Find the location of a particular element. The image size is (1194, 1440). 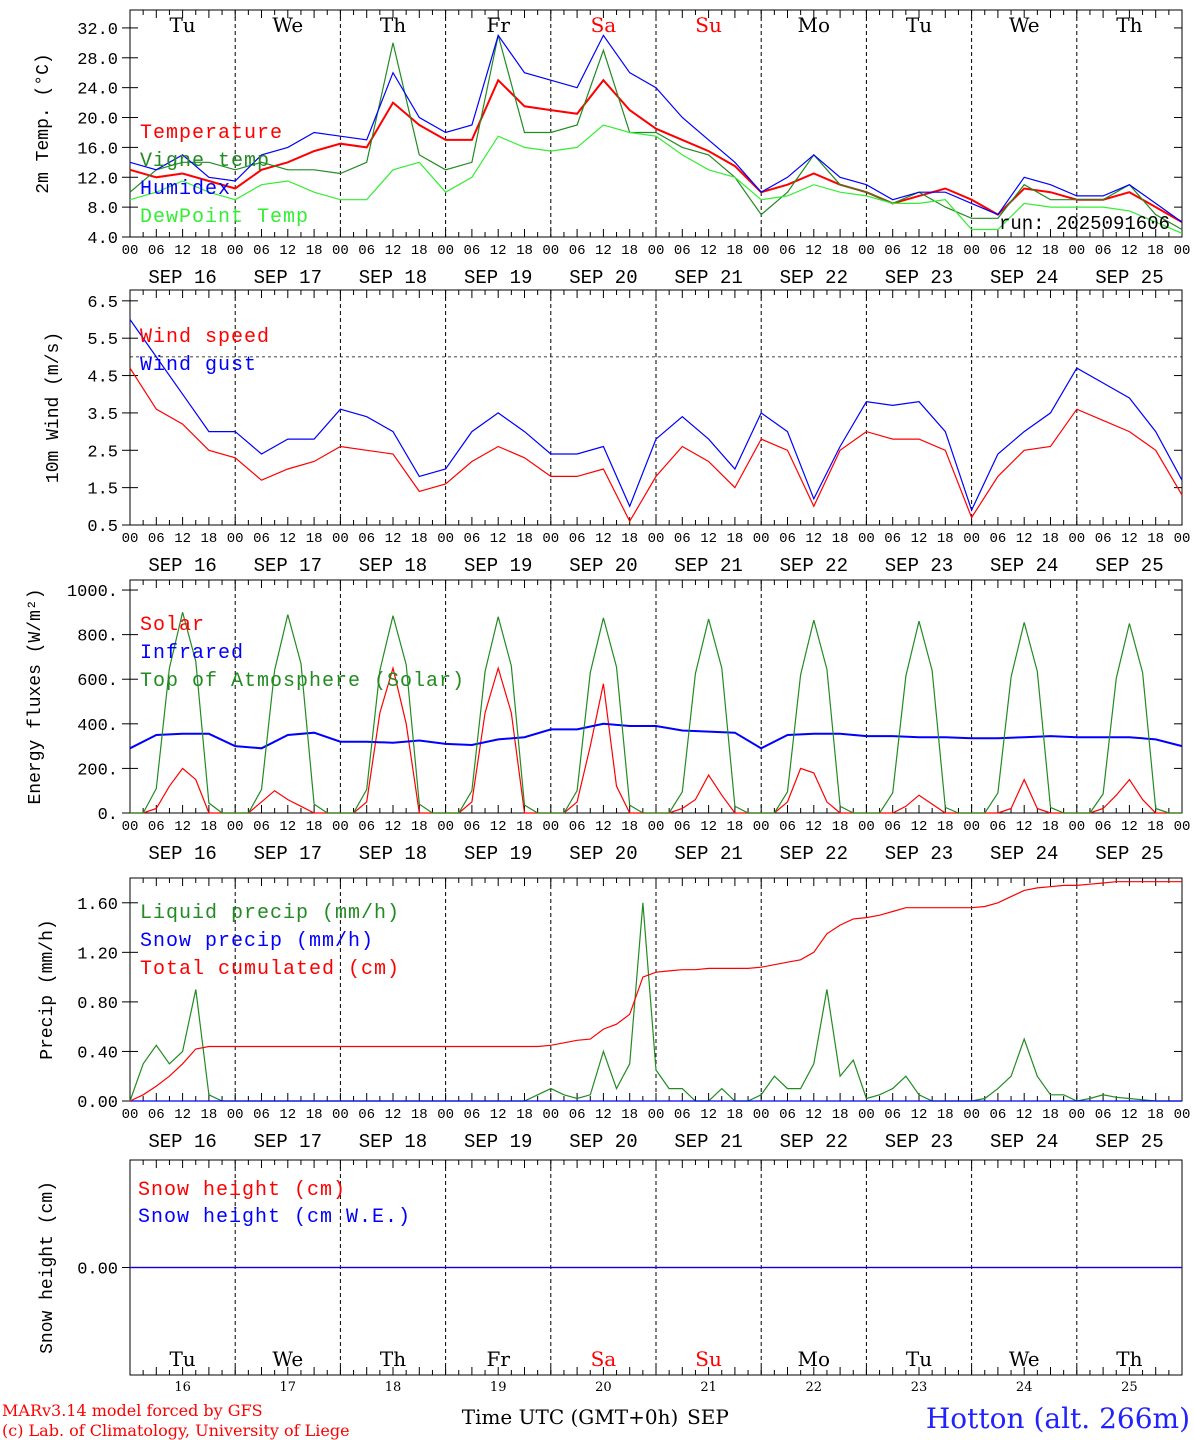

legend-entry: Wind speed is located at coordinates (205, 337).